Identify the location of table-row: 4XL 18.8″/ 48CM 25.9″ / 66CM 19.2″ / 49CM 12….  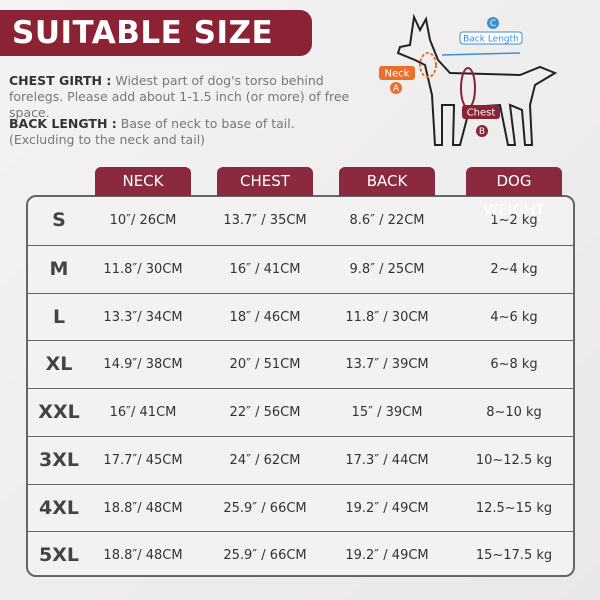
(300, 508).